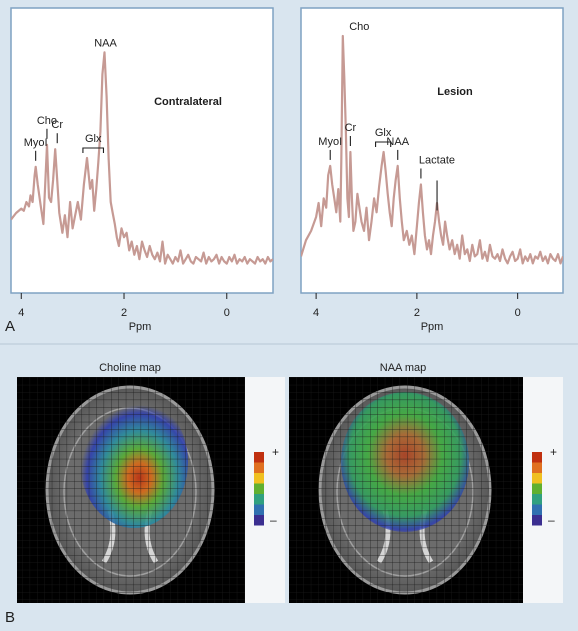  Describe the element at coordinates (10, 617) in the screenshot. I see `panel-letter-b: B` at that location.